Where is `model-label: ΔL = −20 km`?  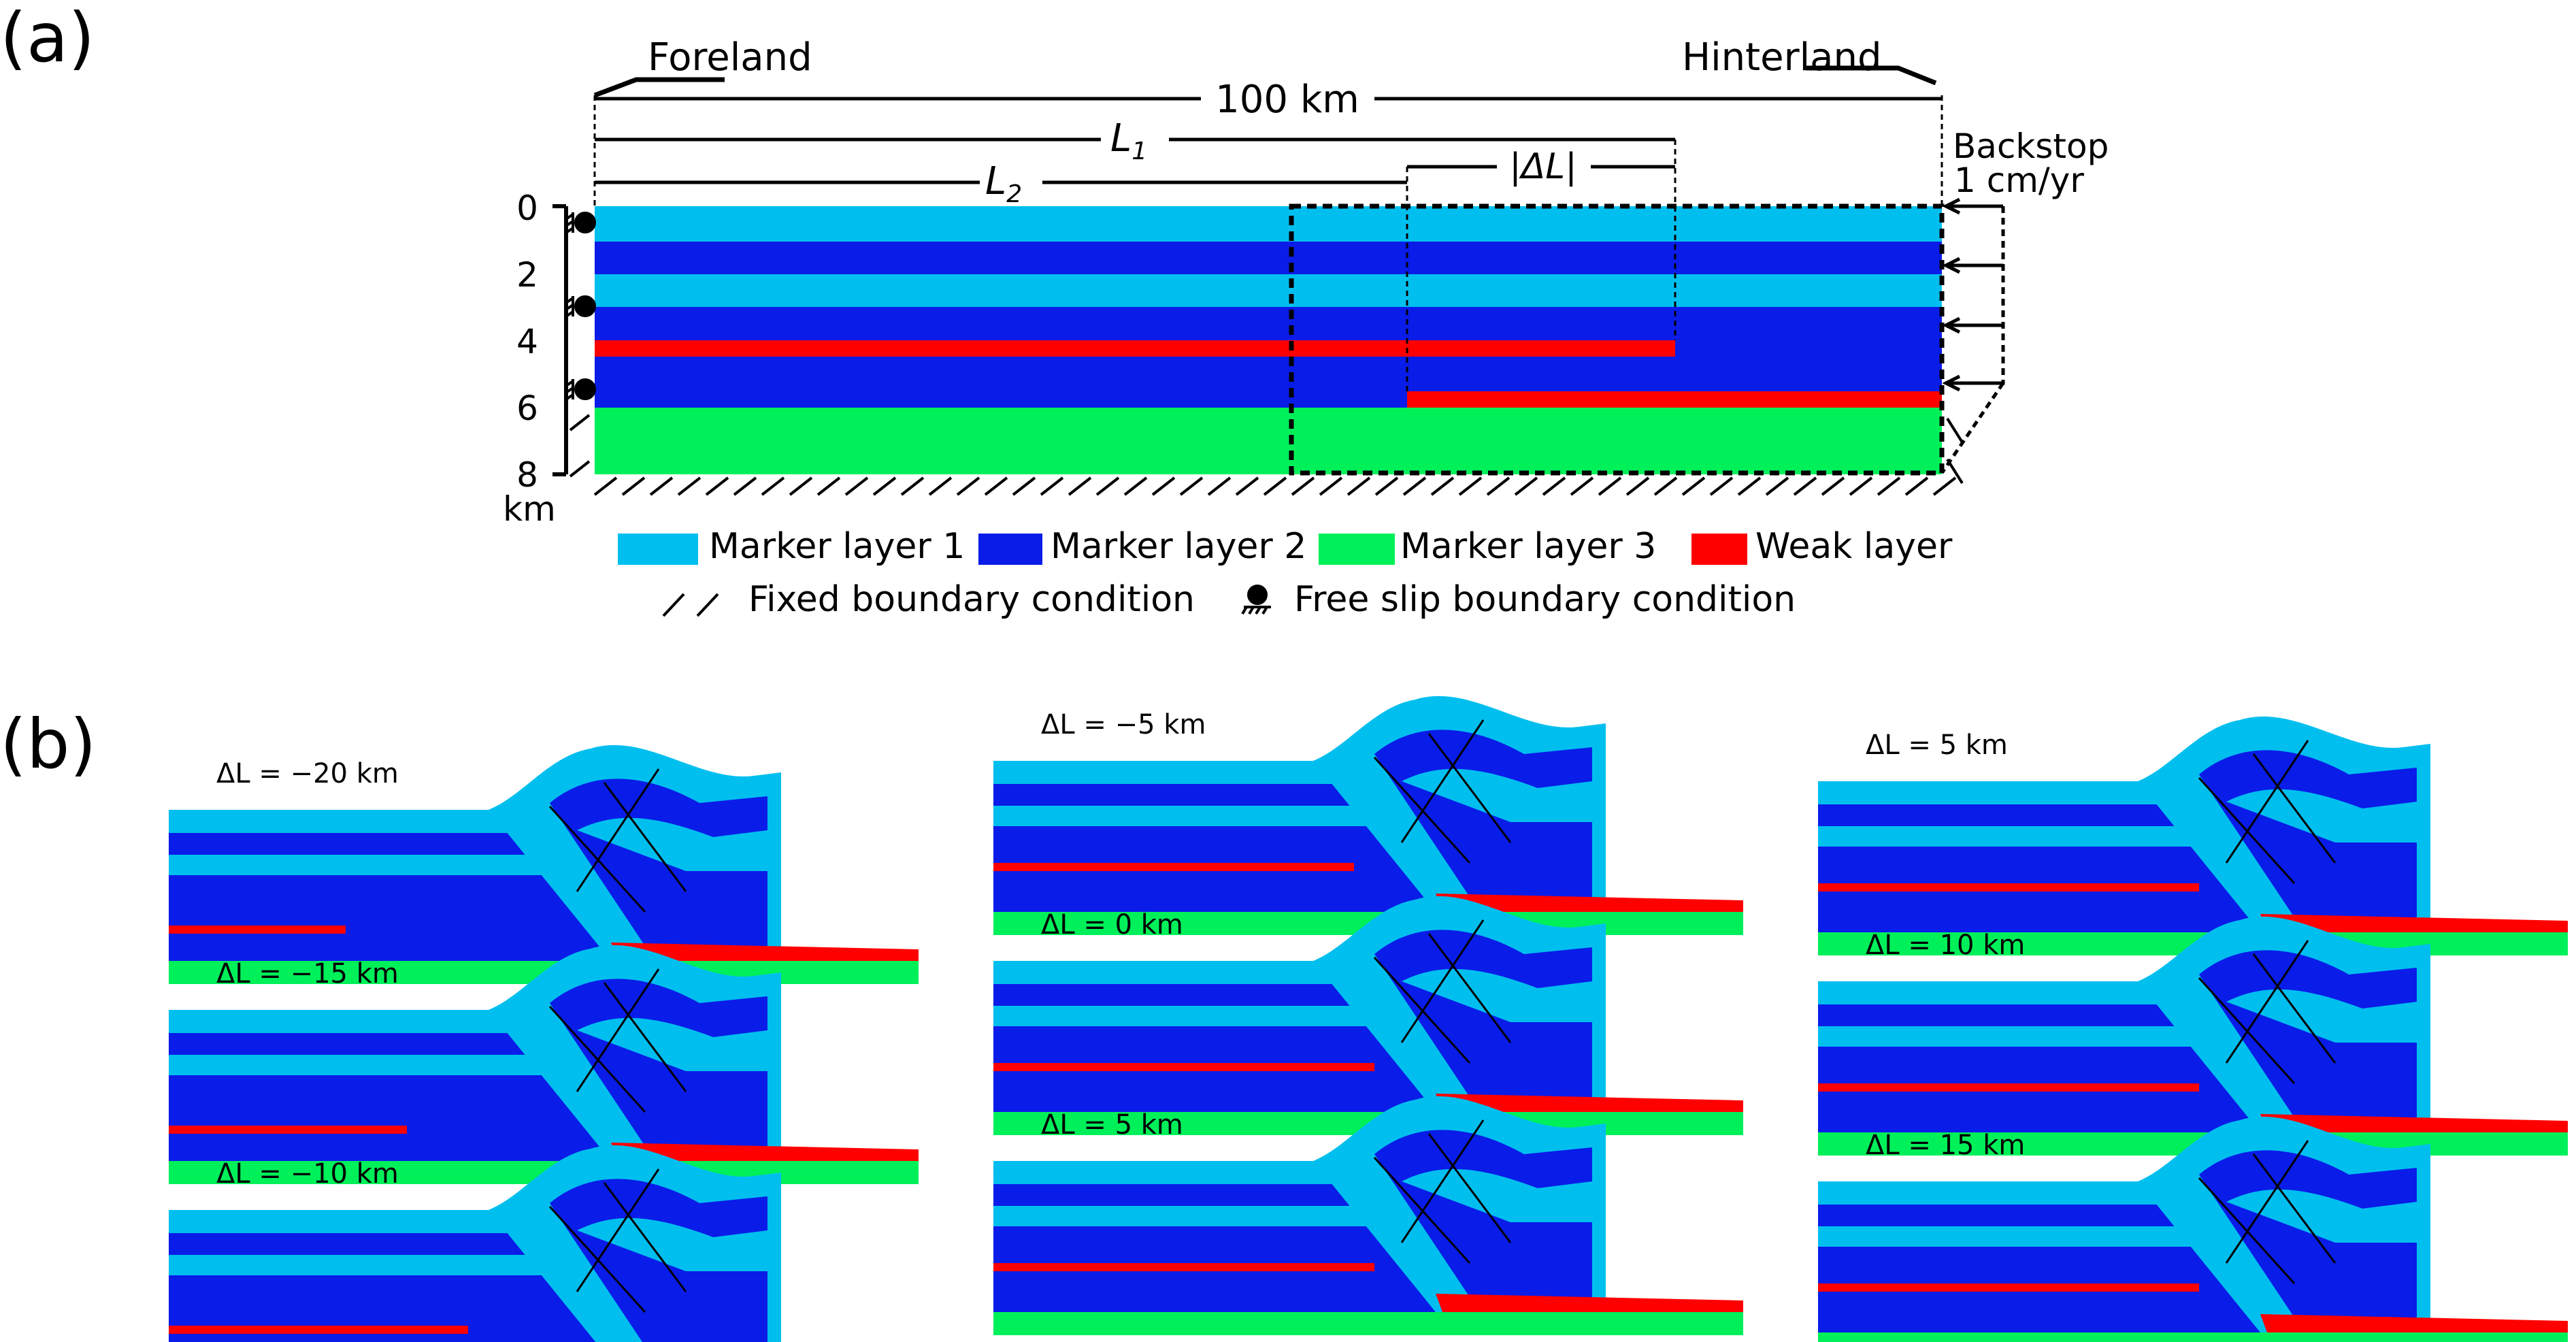
model-label: ΔL = −20 km is located at coordinates (307, 773).